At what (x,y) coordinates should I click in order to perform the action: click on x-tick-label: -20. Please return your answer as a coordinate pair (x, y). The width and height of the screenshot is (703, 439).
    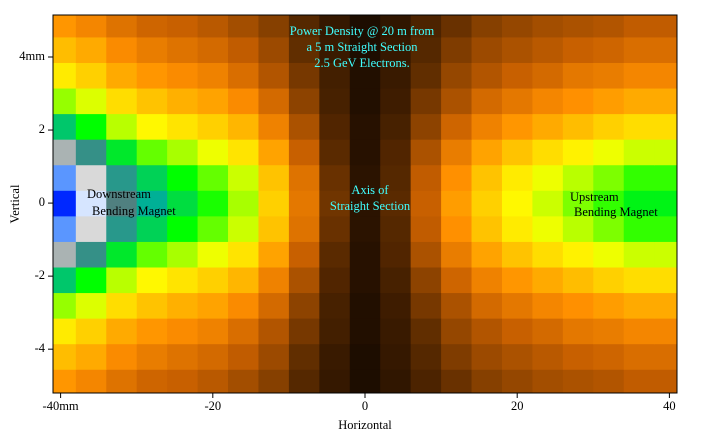
    Looking at the image, I should click on (212, 406).